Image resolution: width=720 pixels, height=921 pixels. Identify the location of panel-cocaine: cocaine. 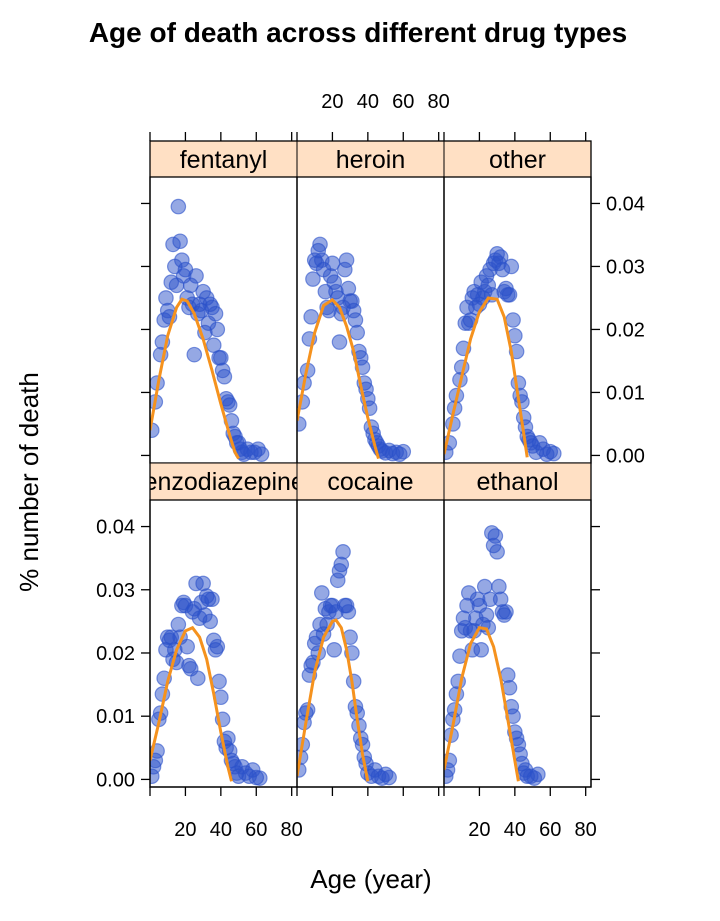
(370, 625).